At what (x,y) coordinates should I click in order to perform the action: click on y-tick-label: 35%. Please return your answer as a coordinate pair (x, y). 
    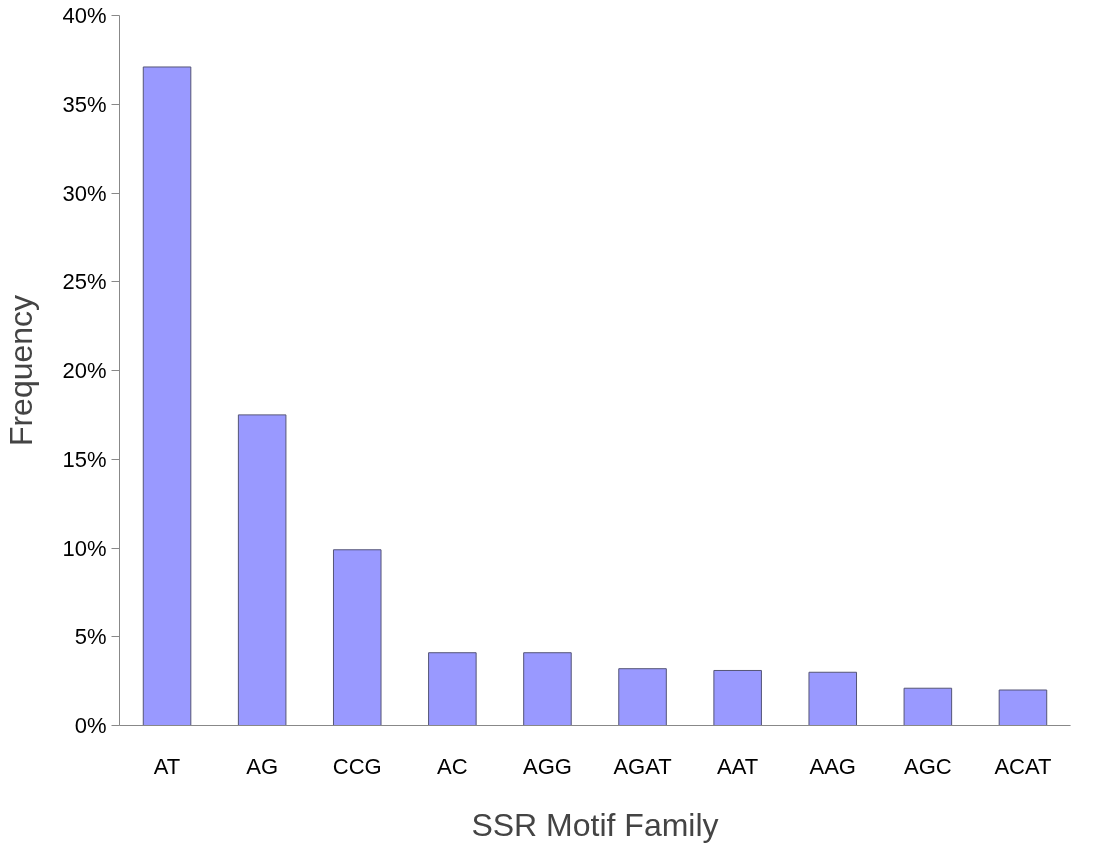
    Looking at the image, I should click on (84, 104).